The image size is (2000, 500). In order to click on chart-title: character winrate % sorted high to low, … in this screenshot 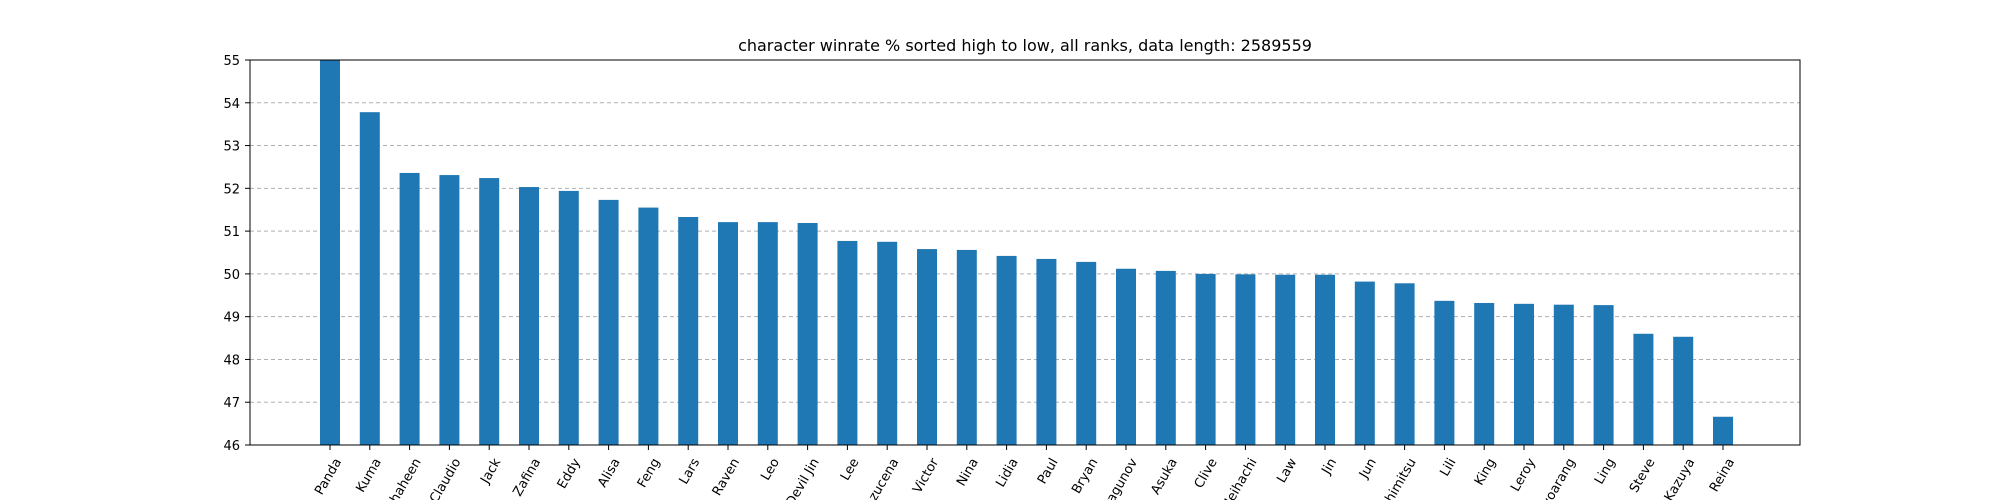, I will do `click(1025, 45)`.